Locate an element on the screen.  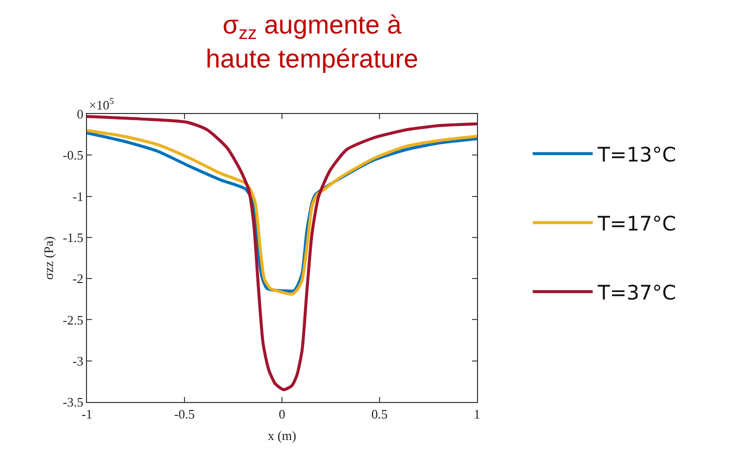
x-tick-label: 0 is located at coordinates (282, 414).